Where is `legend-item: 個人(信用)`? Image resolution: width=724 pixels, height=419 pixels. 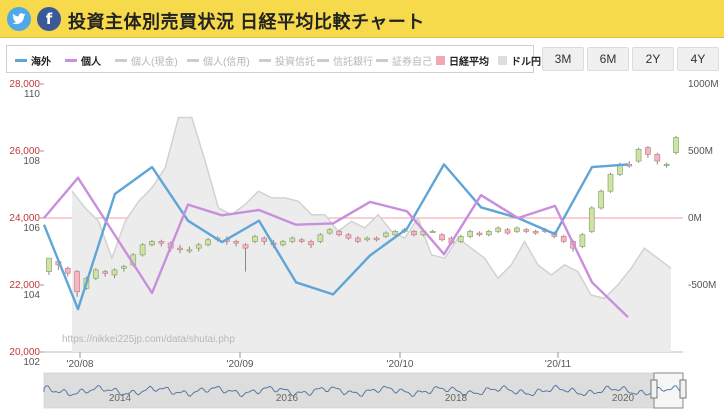
legend-item: 個人(信用) is located at coordinates (218, 60).